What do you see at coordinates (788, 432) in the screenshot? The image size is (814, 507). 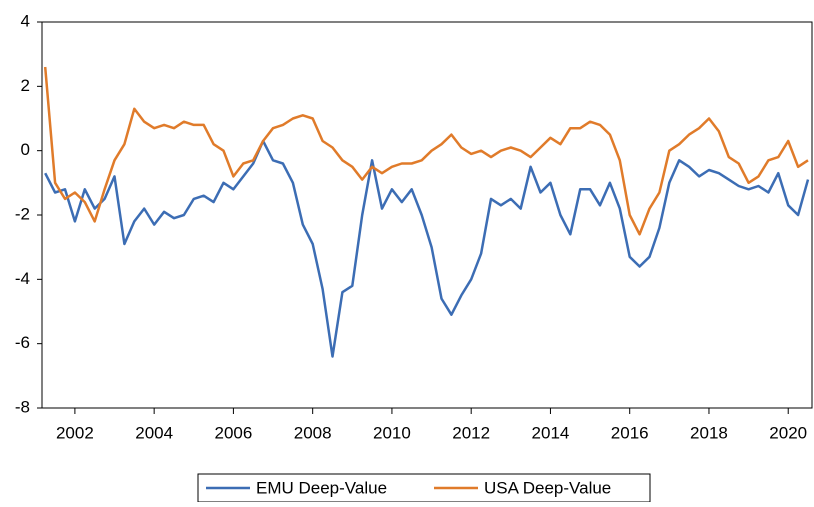 I see `x-tick-label: 2020` at bounding box center [788, 432].